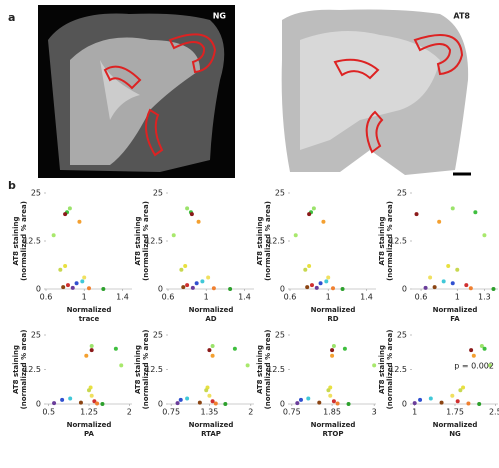 This screenshot has height=468, width=499. Describe the element at coordinates (332, 412) in the screenshot. I see `x-tick-label: 1.85` at that location.